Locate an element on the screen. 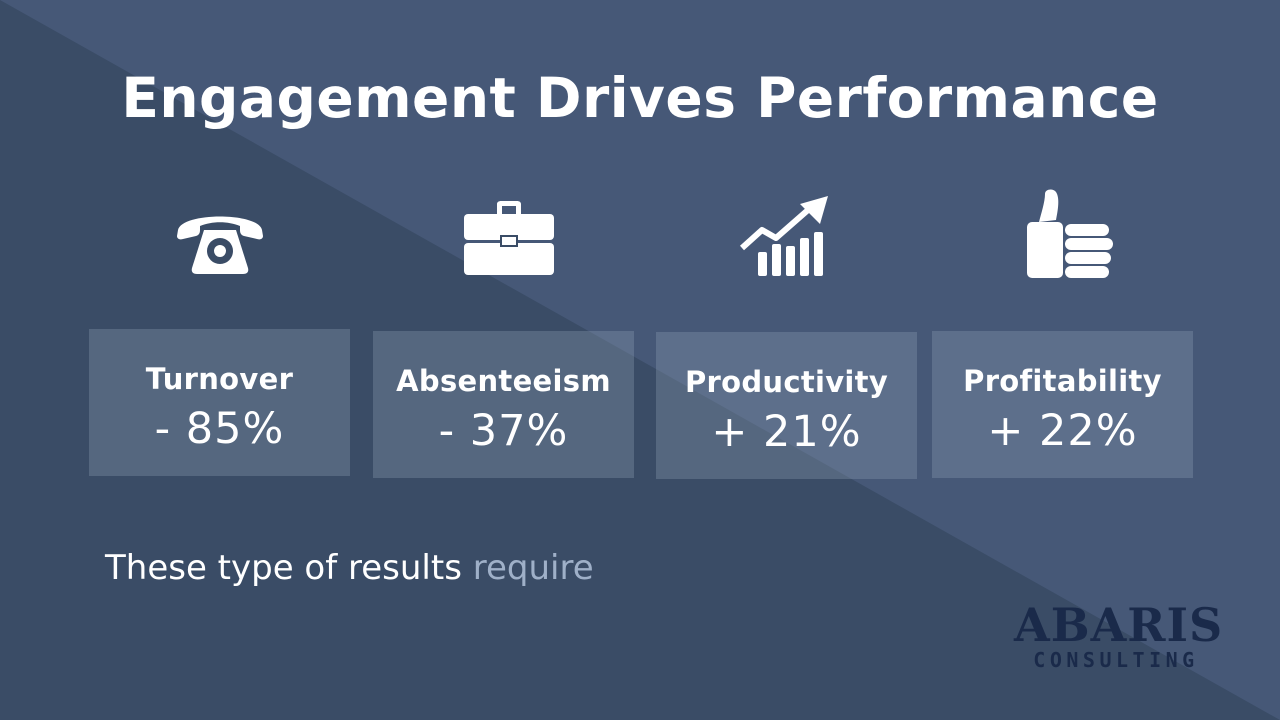 Image resolution: width=1280 pixels, height=720 pixels. metric-value: + 21% is located at coordinates (786, 432).